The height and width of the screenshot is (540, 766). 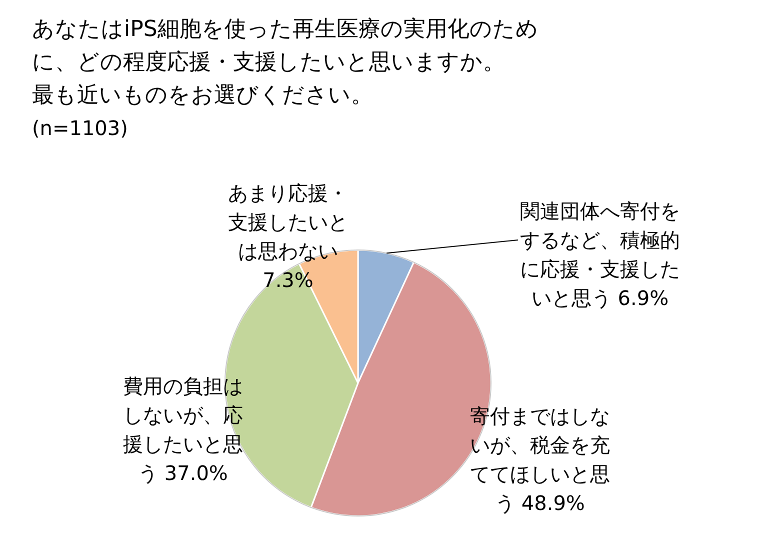 I want to click on slice-label: 関連団体へ寄付をするなど、積極的に応援・支援したいと思う 6.9%, so click(x=600, y=254).